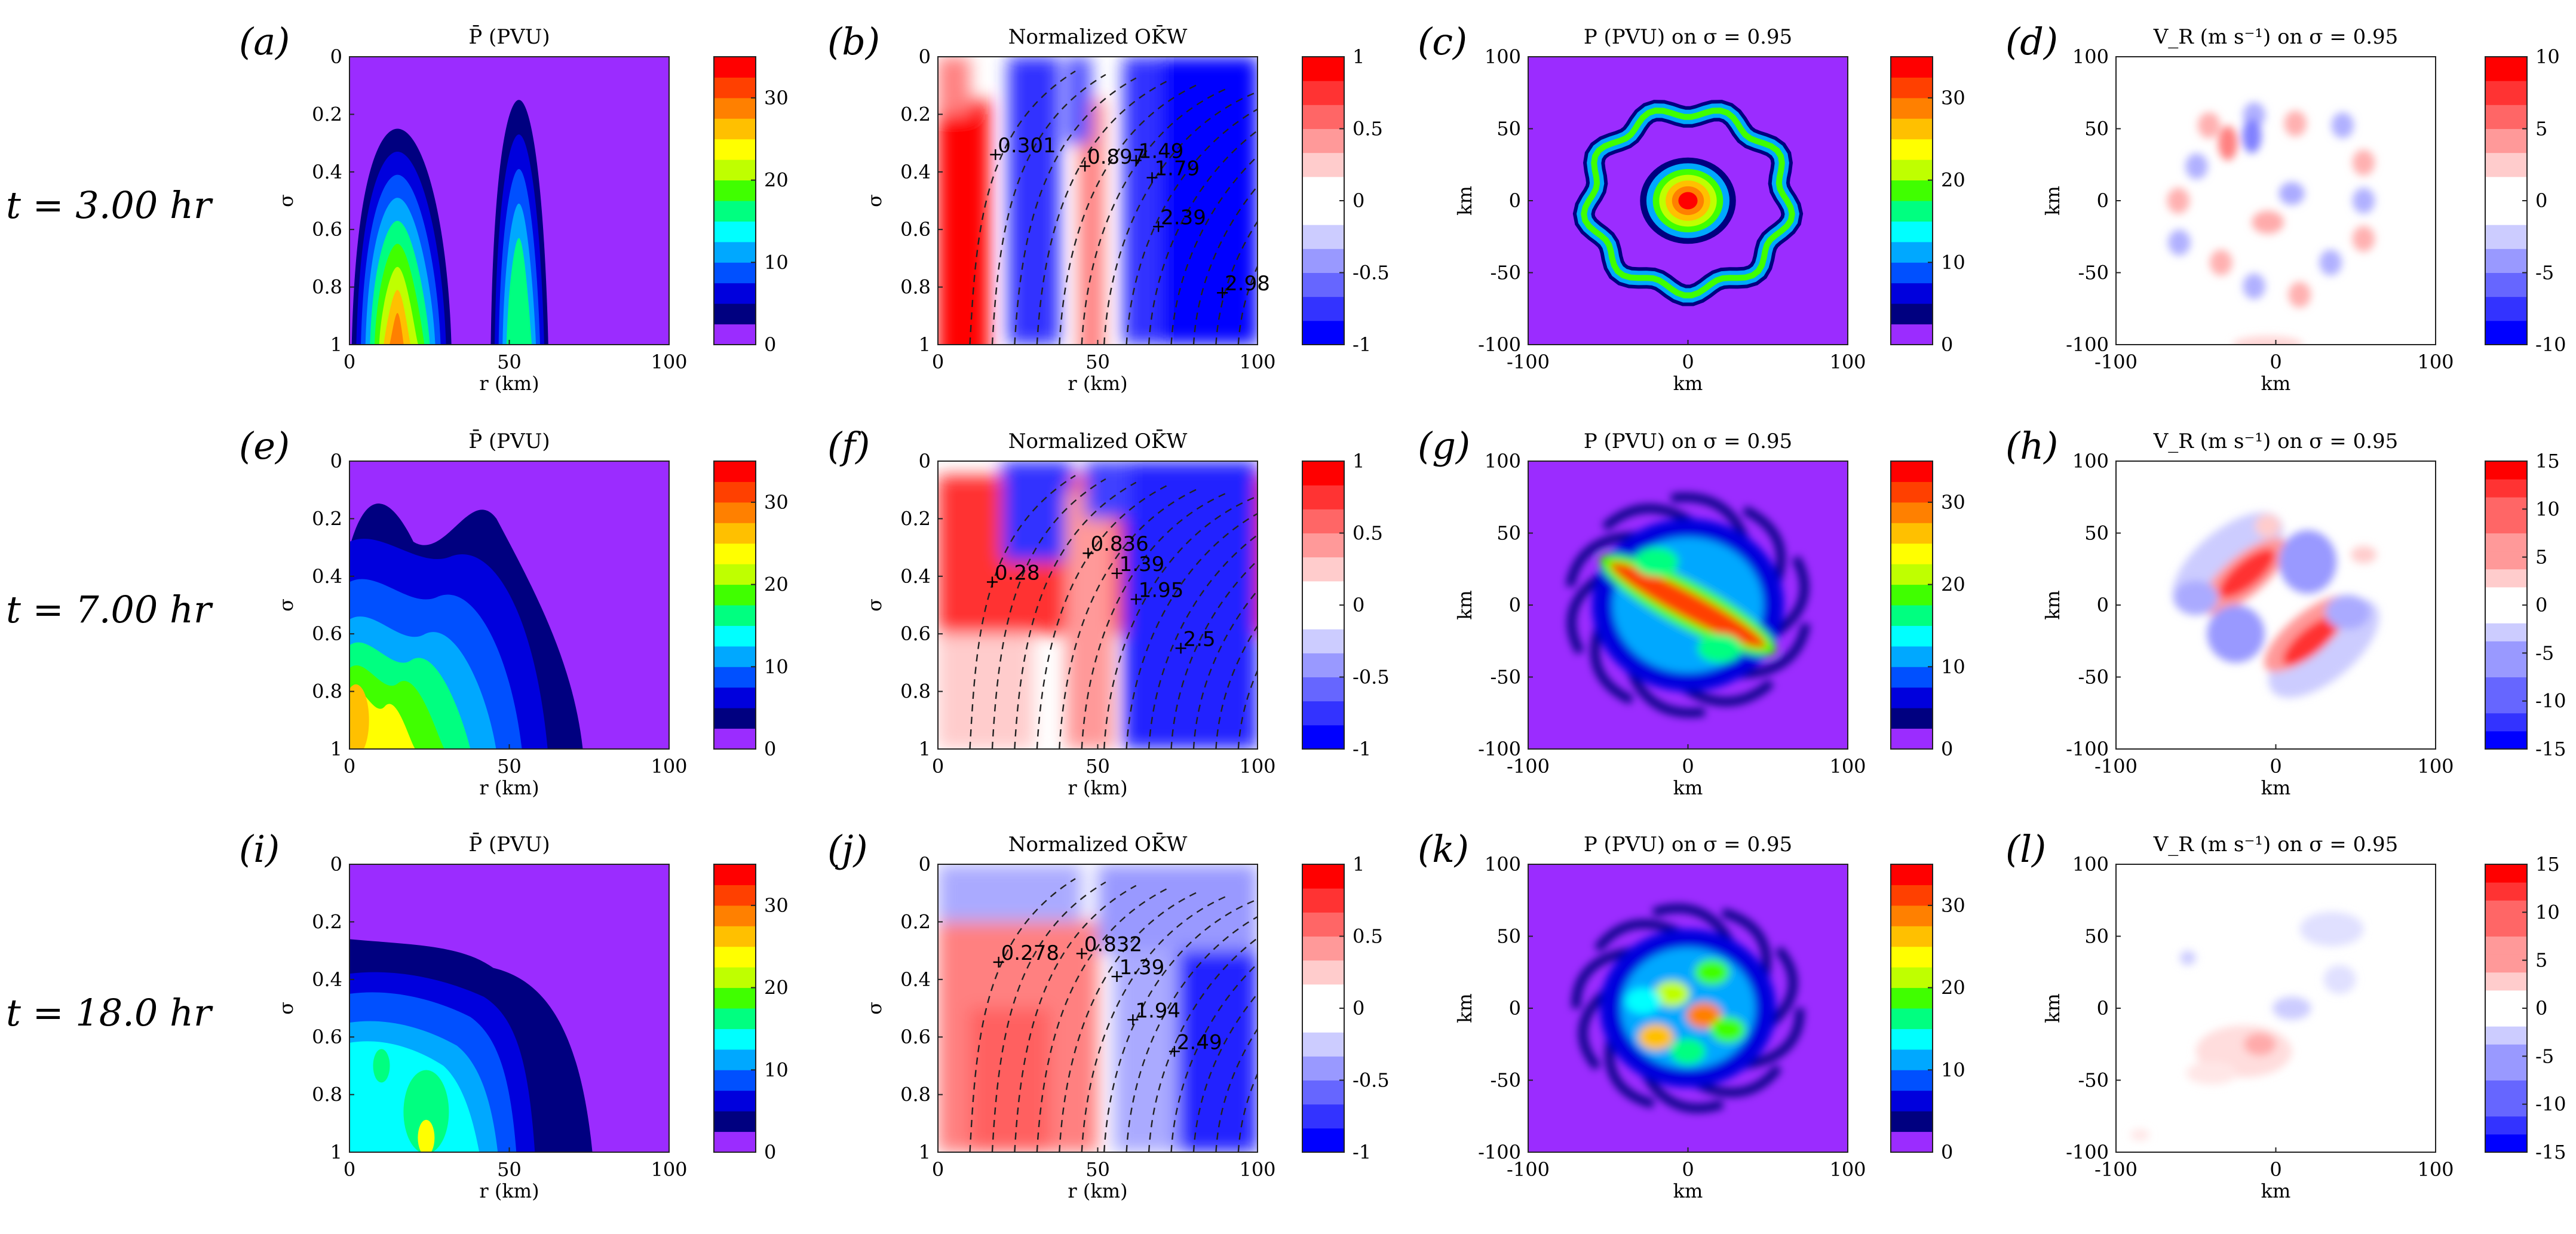 The image size is (2576, 1234). I want to click on marker-label: 1.49, so click(1161, 152).